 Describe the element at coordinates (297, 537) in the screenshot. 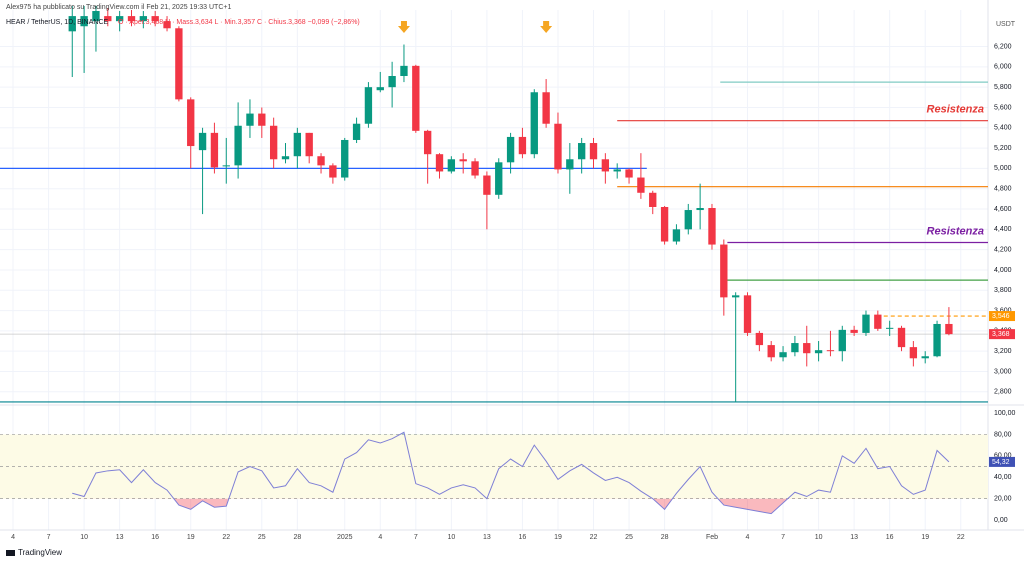

I see `x-tick-label: 28` at that location.